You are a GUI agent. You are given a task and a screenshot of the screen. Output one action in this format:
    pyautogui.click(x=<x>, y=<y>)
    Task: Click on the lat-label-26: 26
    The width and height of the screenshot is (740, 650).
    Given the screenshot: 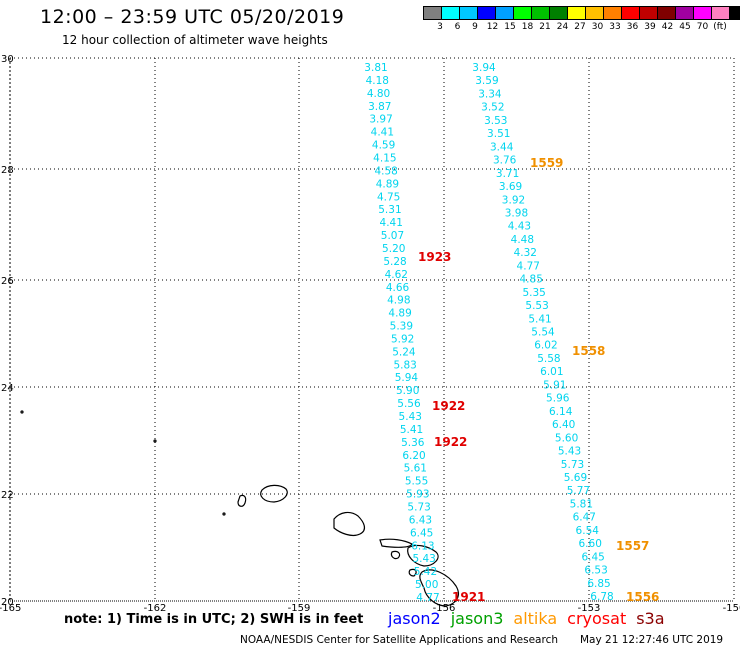 What is the action you would take?
    pyautogui.click(x=7, y=281)
    